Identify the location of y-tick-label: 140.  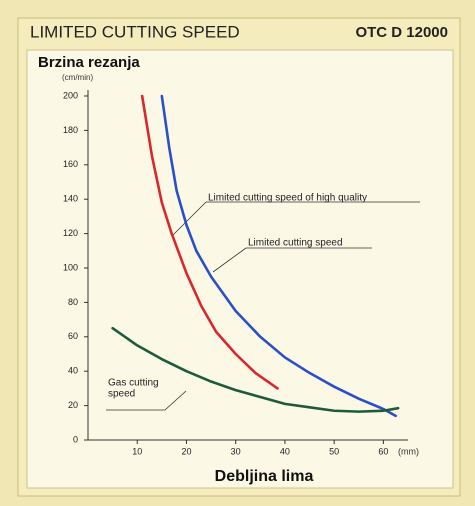
(70, 199).